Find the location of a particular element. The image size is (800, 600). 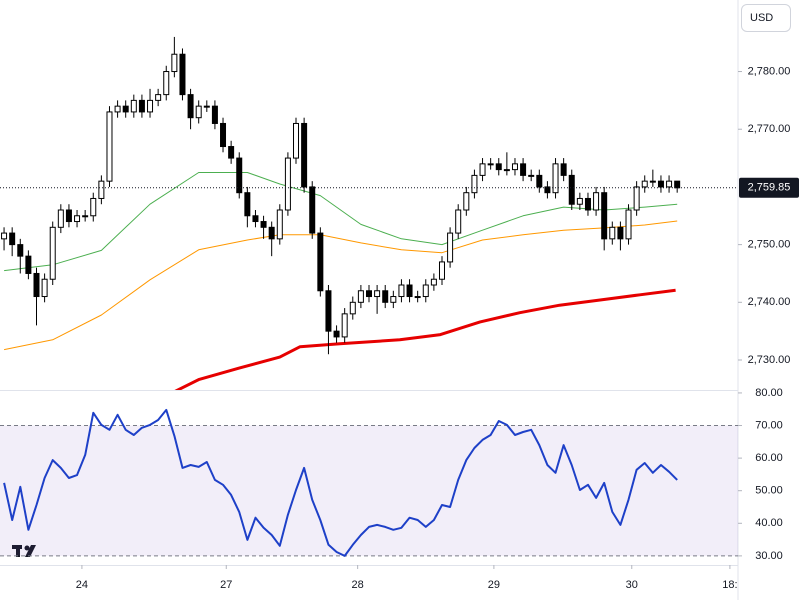

y-tick-label: 30.00 is located at coordinates (769, 556).